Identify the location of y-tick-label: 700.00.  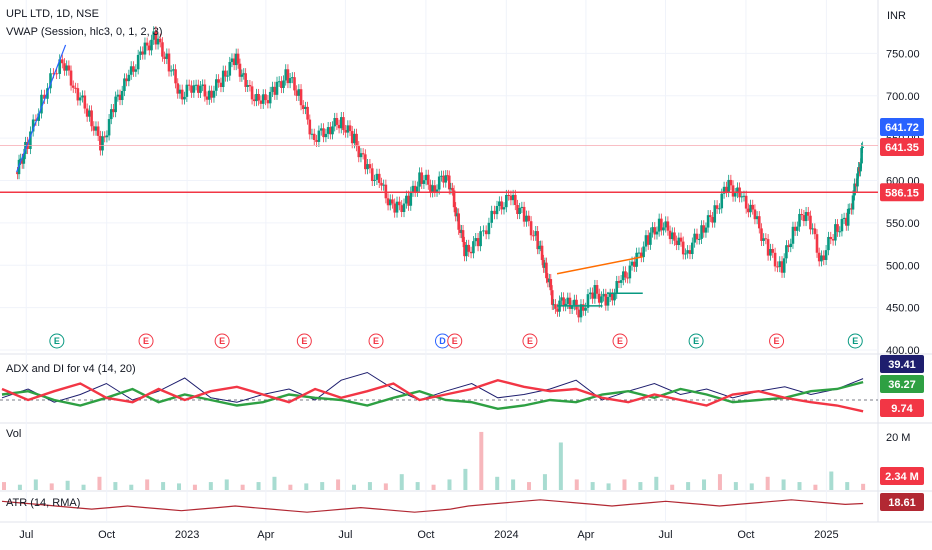
(903, 97).